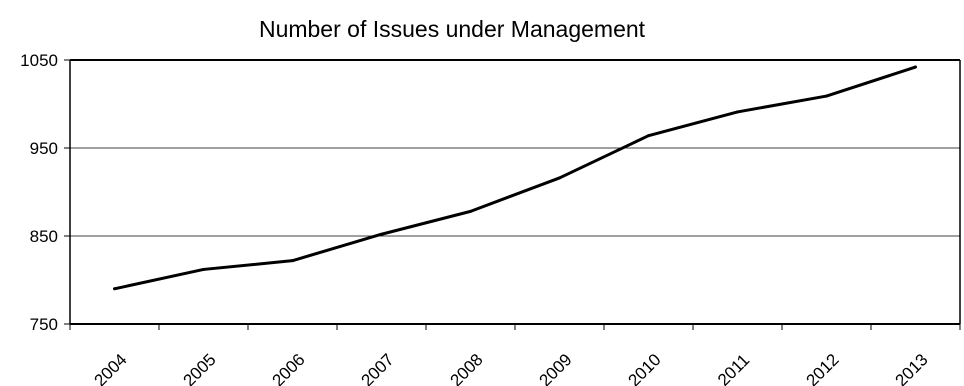 Image resolution: width=964 pixels, height=386 pixels. Describe the element at coordinates (823, 368) in the screenshot. I see `x-tick-label-2012: 2012` at that location.